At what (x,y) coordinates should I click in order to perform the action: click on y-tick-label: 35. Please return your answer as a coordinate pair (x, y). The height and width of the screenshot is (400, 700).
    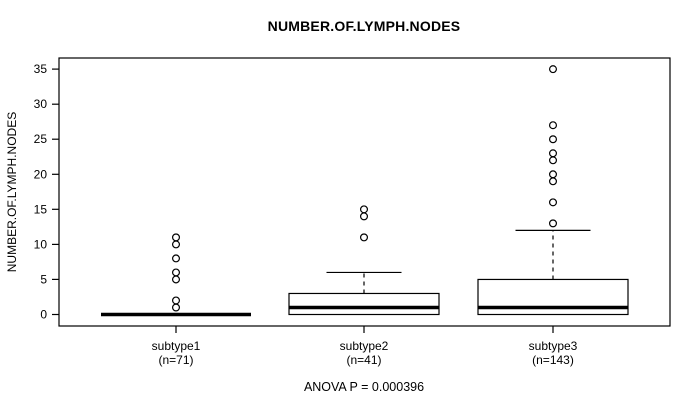
    Looking at the image, I should click on (41, 69).